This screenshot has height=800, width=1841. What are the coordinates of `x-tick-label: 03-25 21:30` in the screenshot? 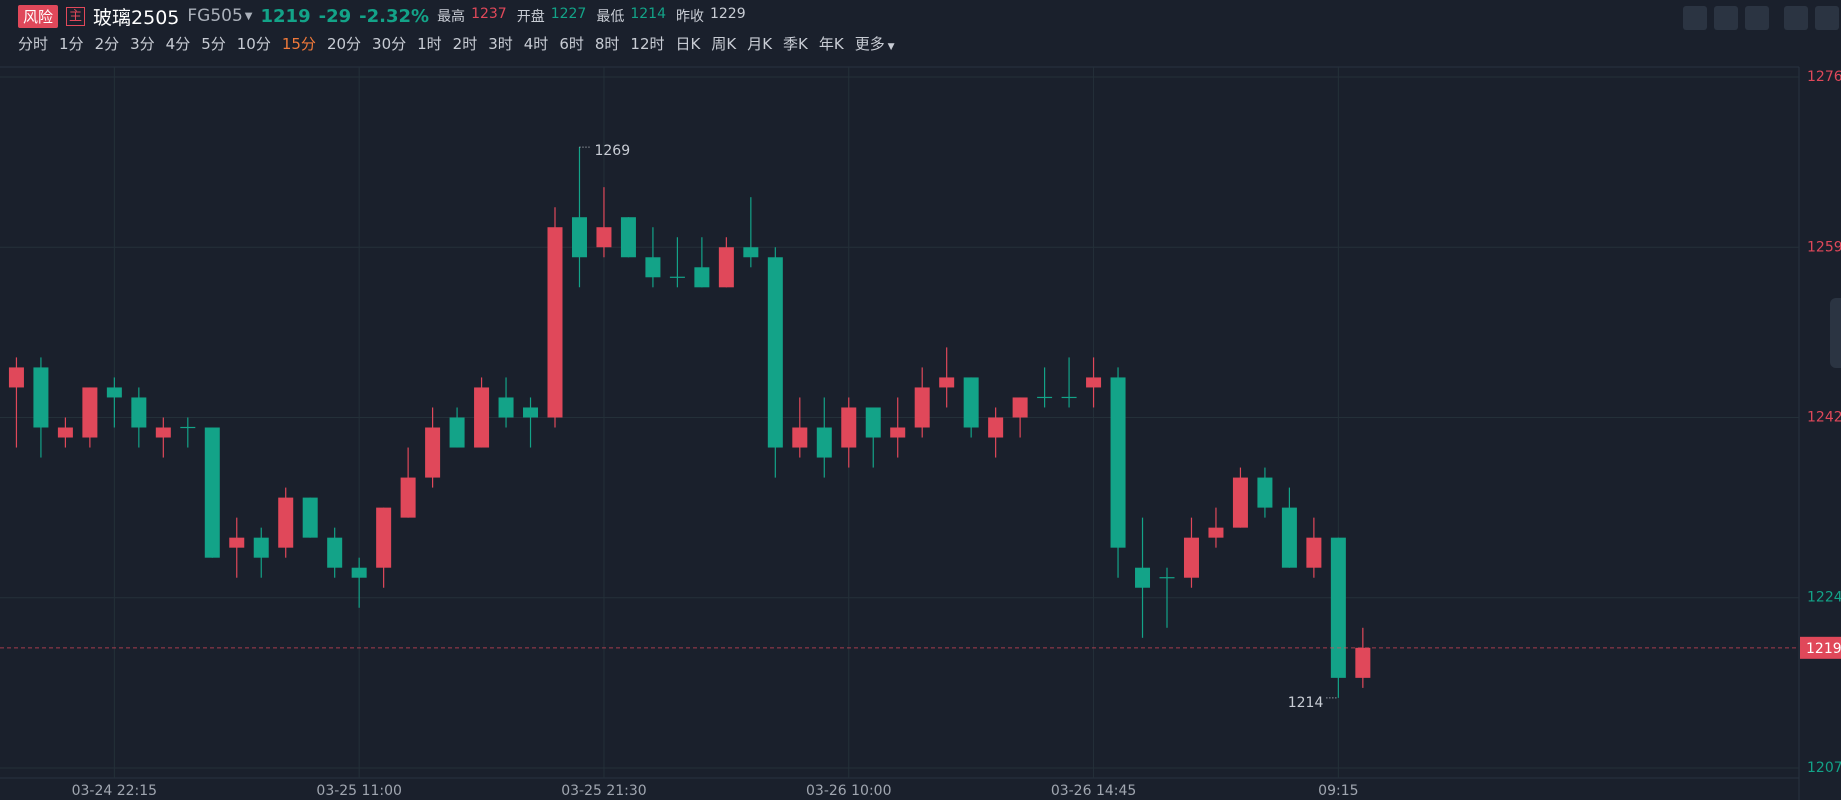 It's located at (603, 791).